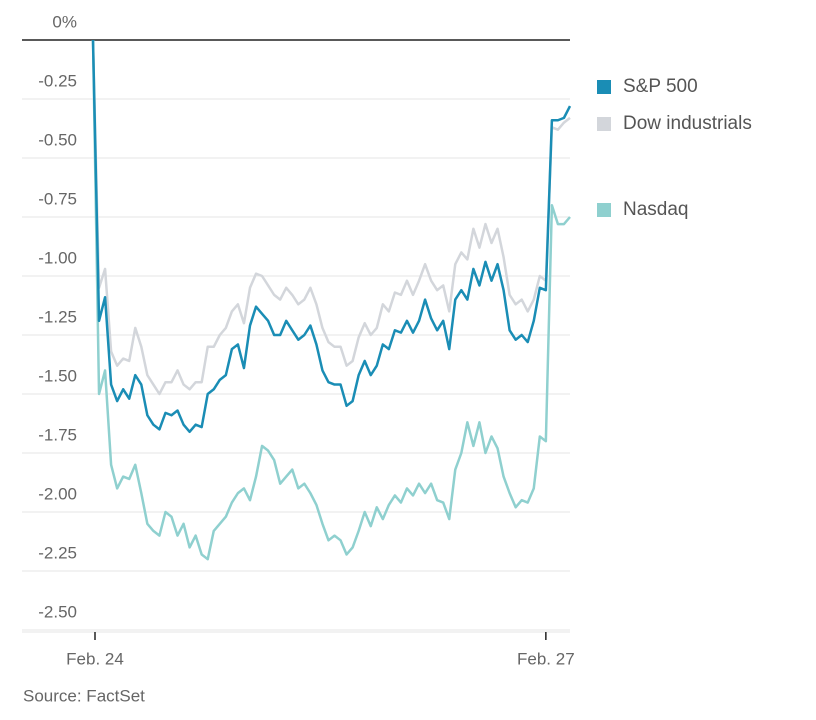 This screenshot has height=720, width=816. I want to click on x-tick-label: Feb. 27, so click(546, 658).